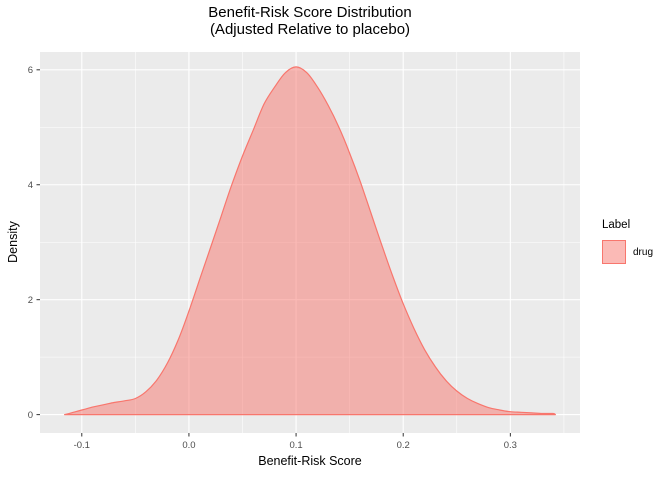 Image resolution: width=672 pixels, height=480 pixels. What do you see at coordinates (616, 225) in the screenshot?
I see `legend-title: Label` at bounding box center [616, 225].